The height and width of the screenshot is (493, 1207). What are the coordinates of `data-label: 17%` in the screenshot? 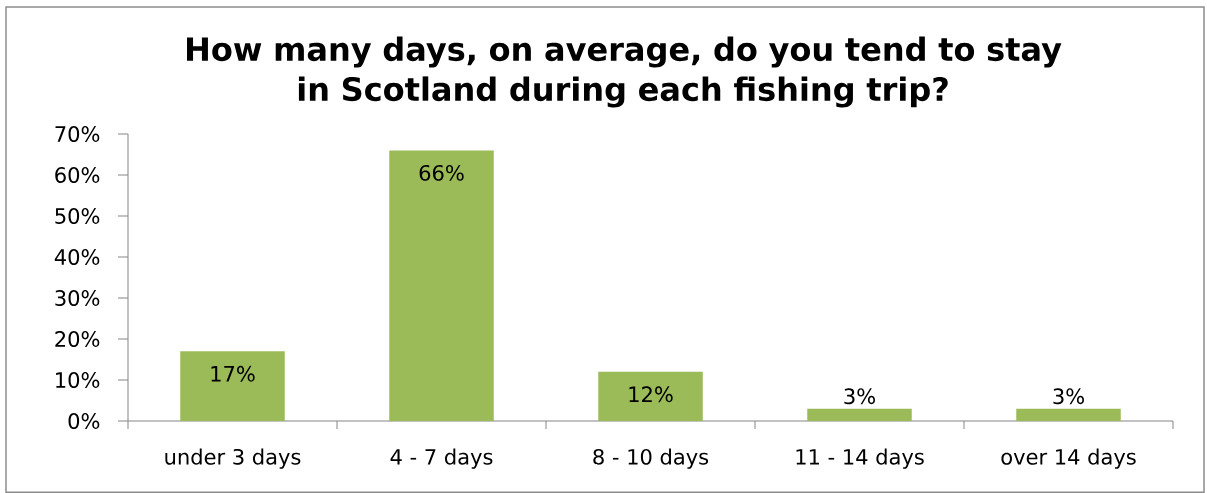 It's located at (233, 373).